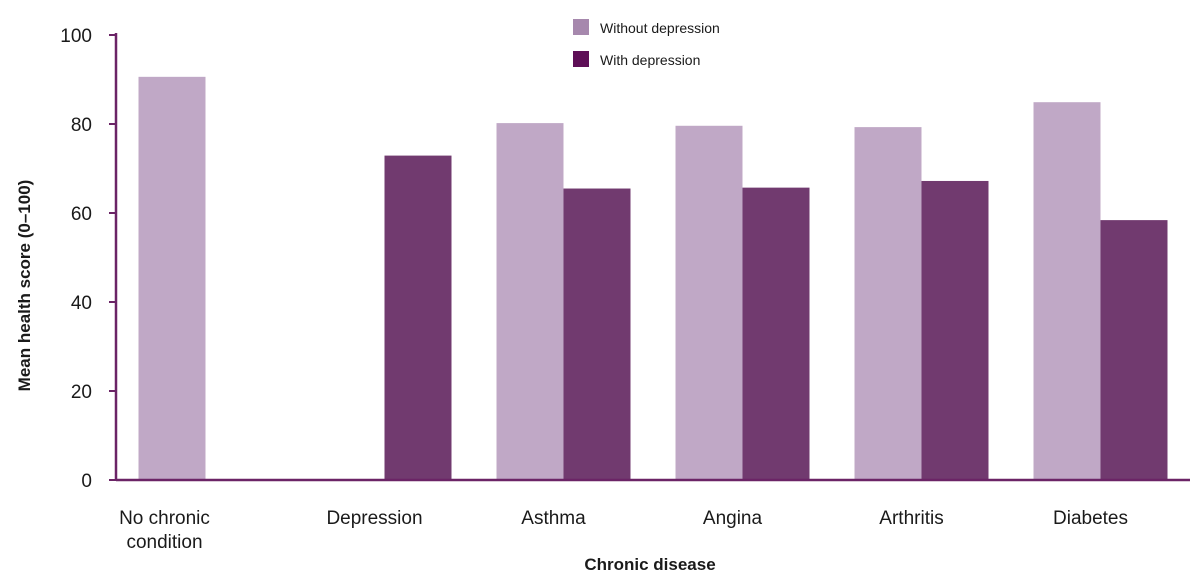 Image resolution: width=1195 pixels, height=575 pixels. I want to click on y-ticks-group: 0 20 40 60 80 100, so click(88, 259).